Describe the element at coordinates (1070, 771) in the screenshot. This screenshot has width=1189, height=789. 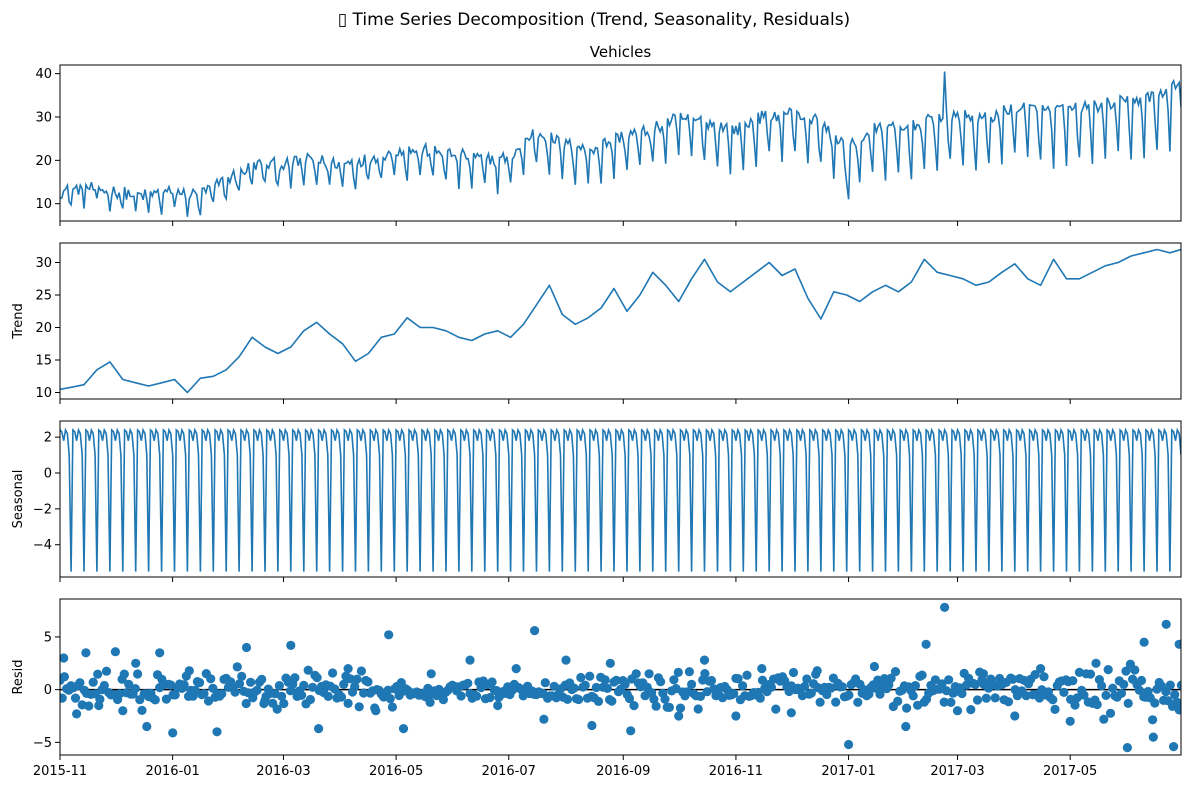
I see `x-tick-label: 2017-05` at that location.